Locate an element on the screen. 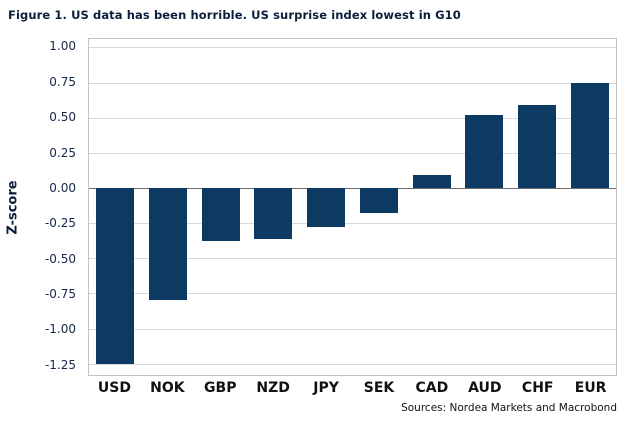  y-tick-label: -0.75 is located at coordinates (60, 293).